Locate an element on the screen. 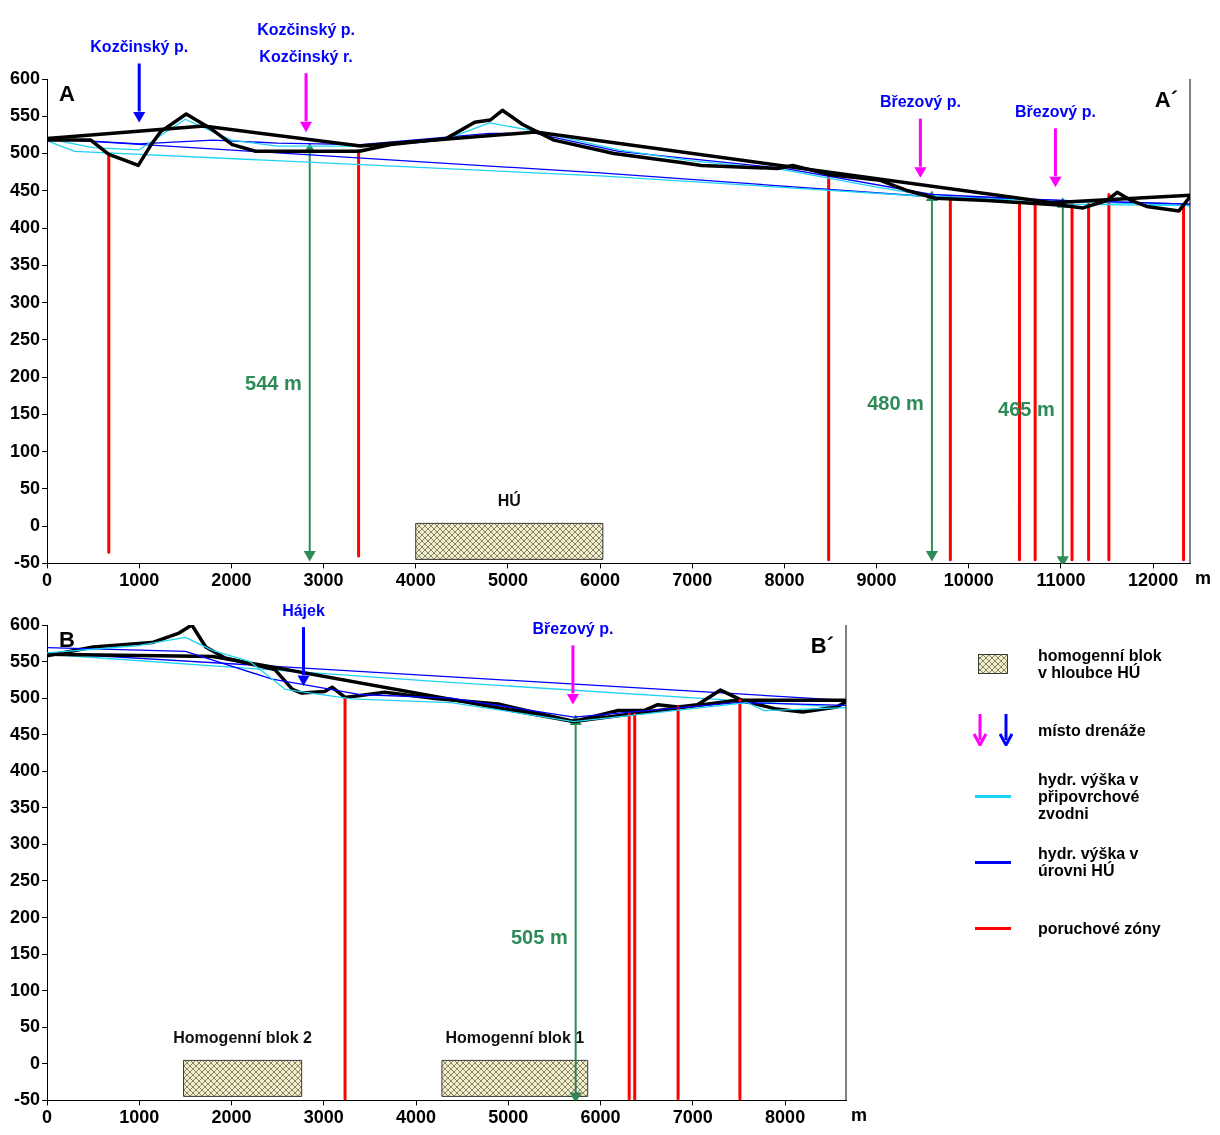  legend-label: poruchové zóny is located at coordinates (1100, 928).